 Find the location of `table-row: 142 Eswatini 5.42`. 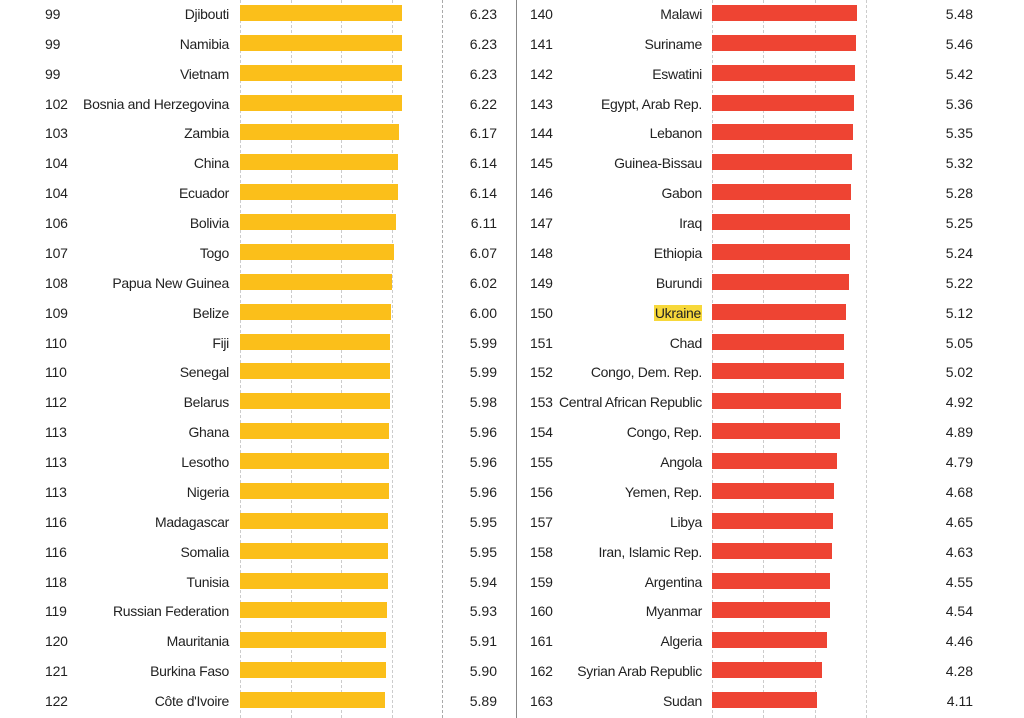

table-row: 142 Eswatini 5.42 is located at coordinates (771, 76).